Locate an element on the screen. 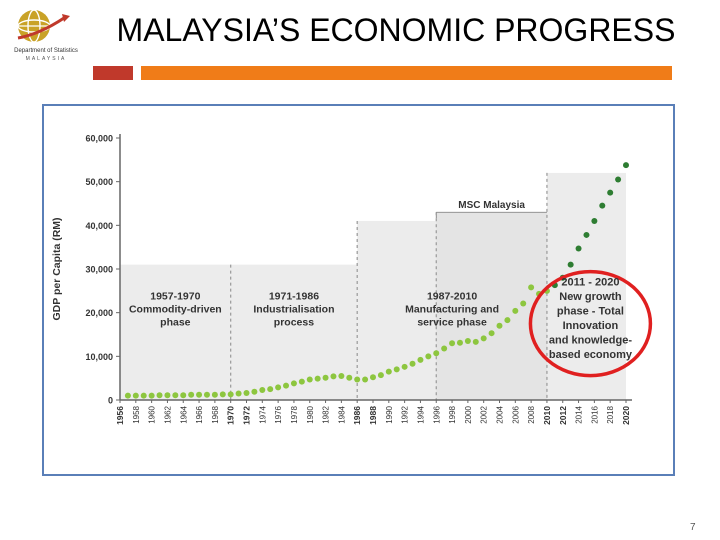  x-tick-label: 1980 is located at coordinates (310, 414).